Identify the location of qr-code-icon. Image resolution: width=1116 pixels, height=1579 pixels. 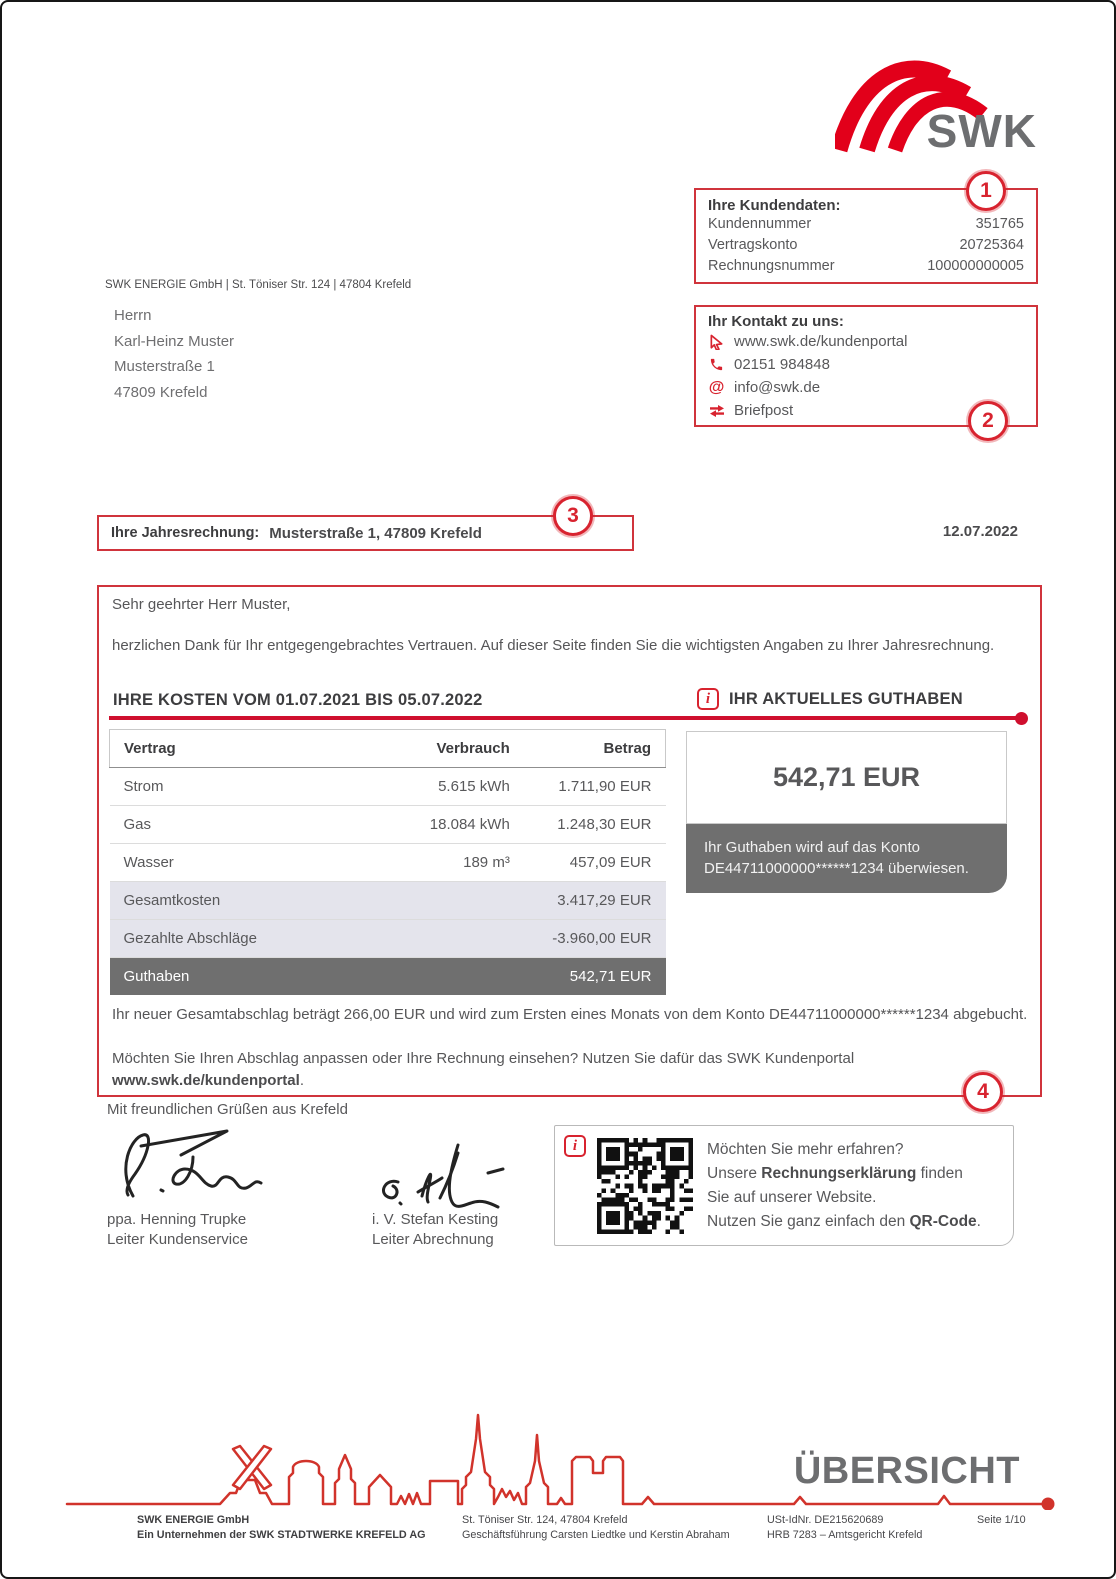
(645, 1186).